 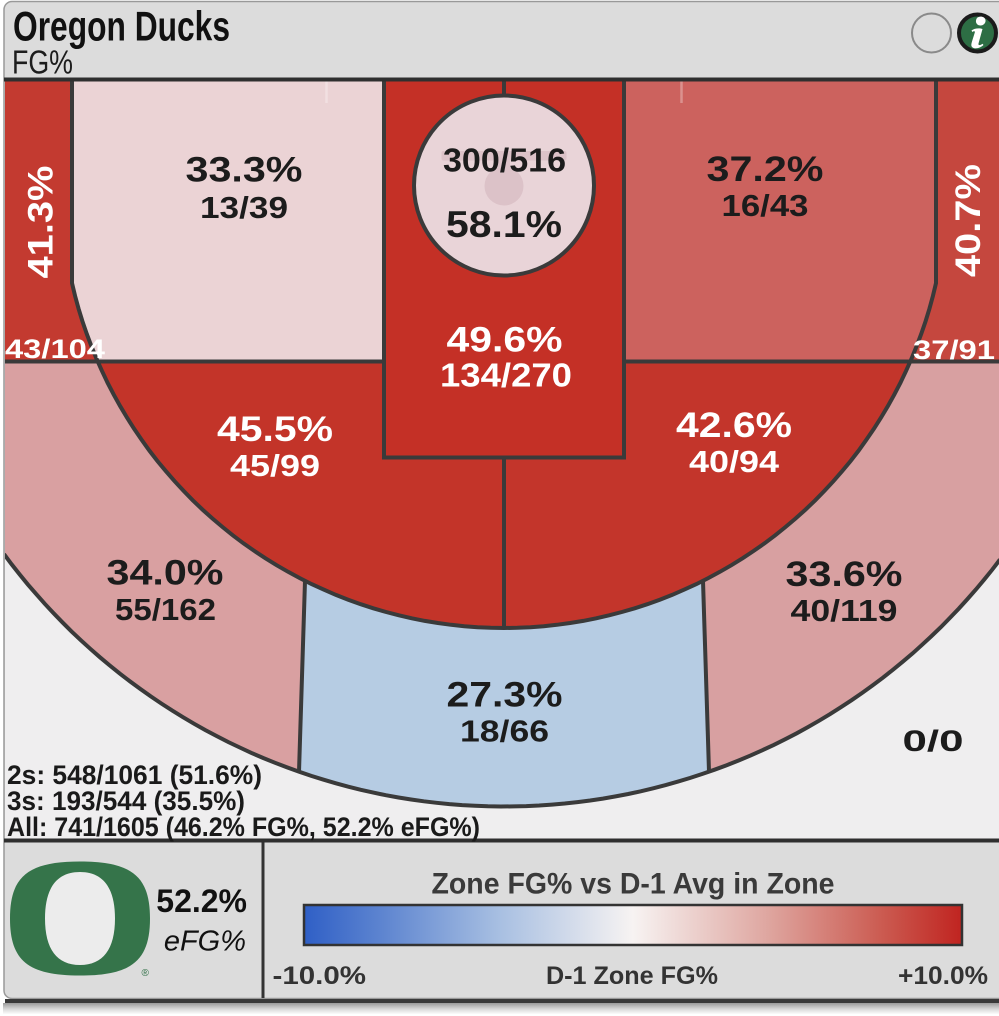 What do you see at coordinates (205, 941) in the screenshot?
I see `svg-text: eFG%` at bounding box center [205, 941].